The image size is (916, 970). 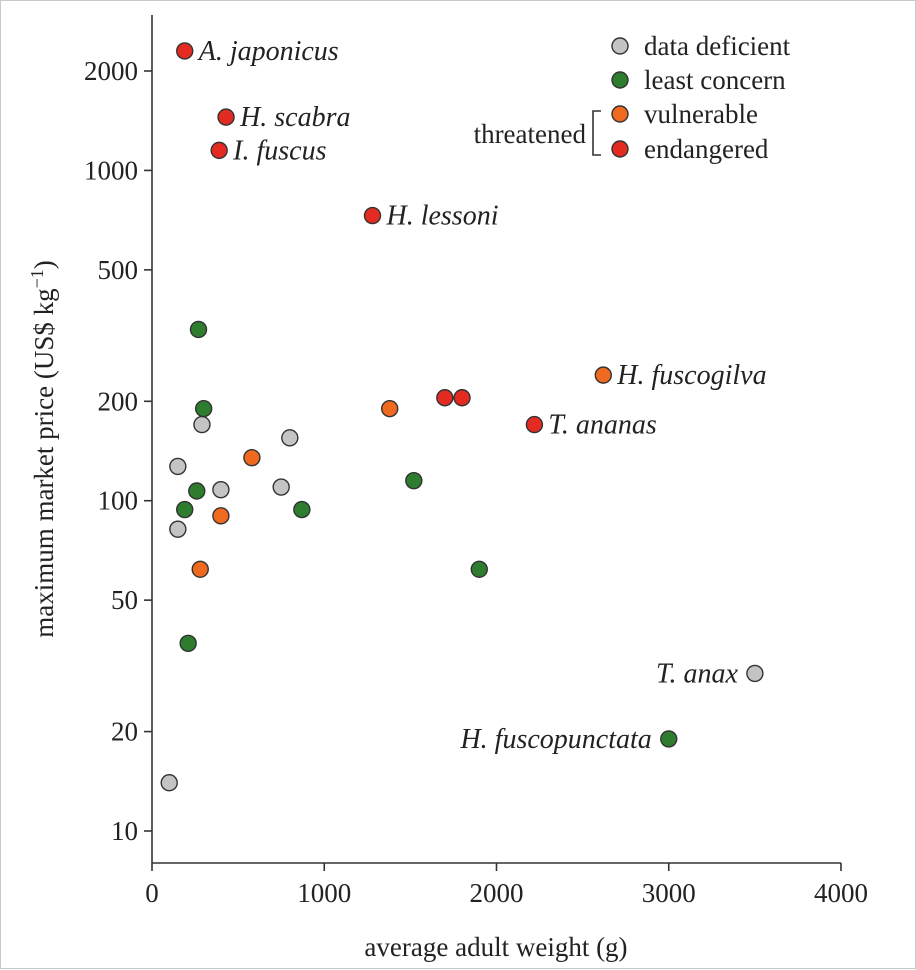 I want to click on data-point-endangered-t-ananas, so click(x=534, y=424).